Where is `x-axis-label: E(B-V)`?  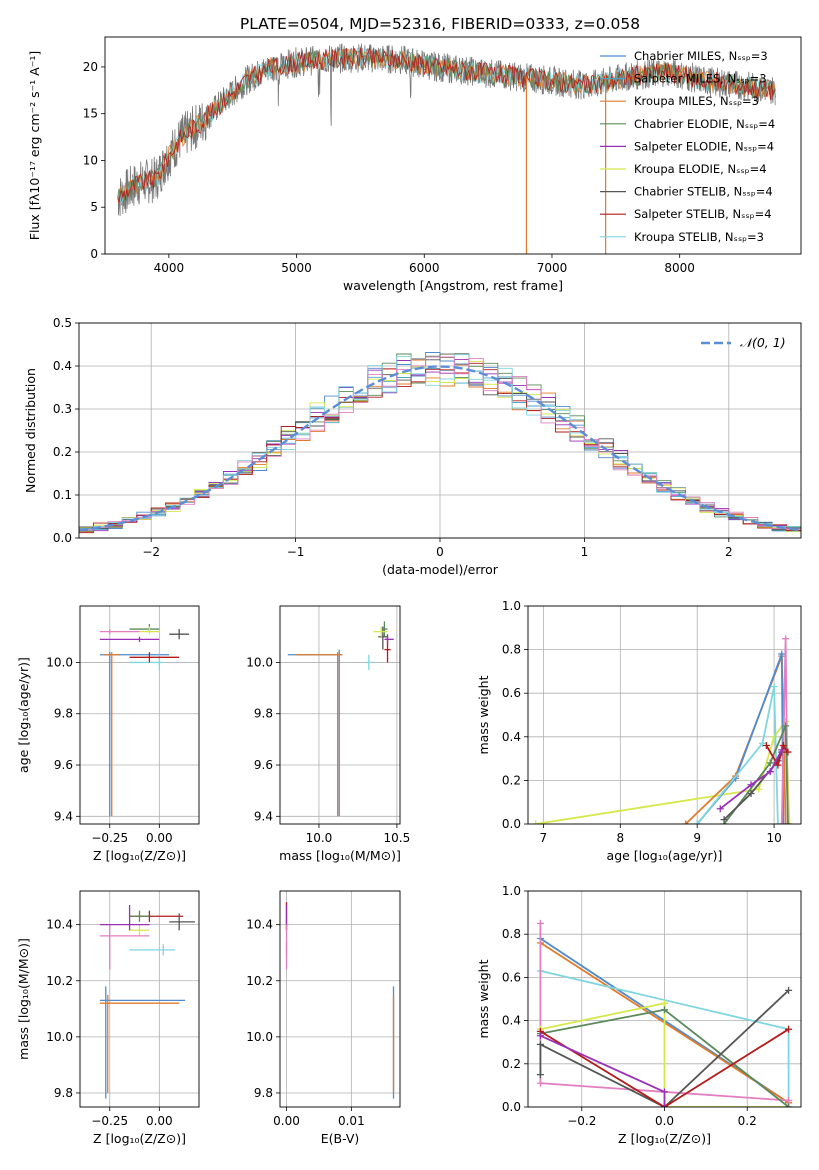
x-axis-label: E(B-V) is located at coordinates (340, 1138).